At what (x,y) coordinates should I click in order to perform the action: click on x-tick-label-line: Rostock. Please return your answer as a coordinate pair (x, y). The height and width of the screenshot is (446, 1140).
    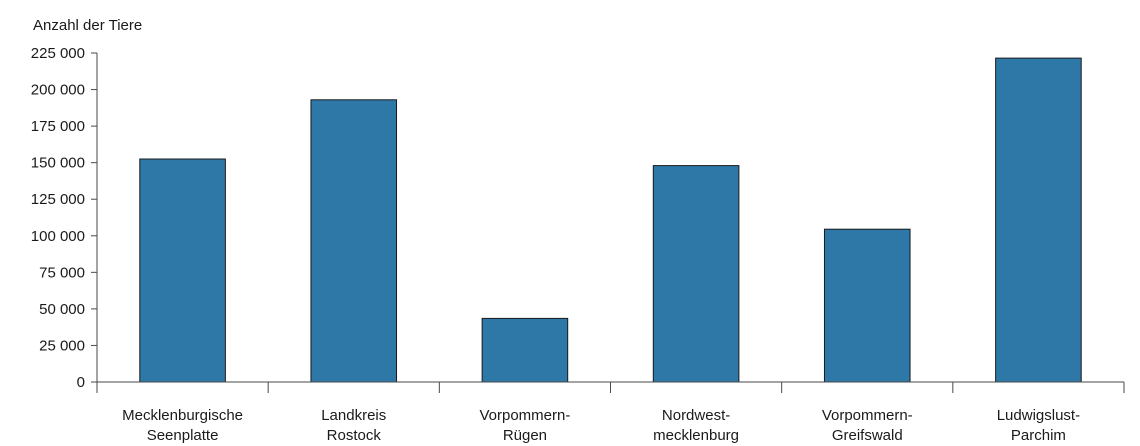
    Looking at the image, I should click on (354, 435).